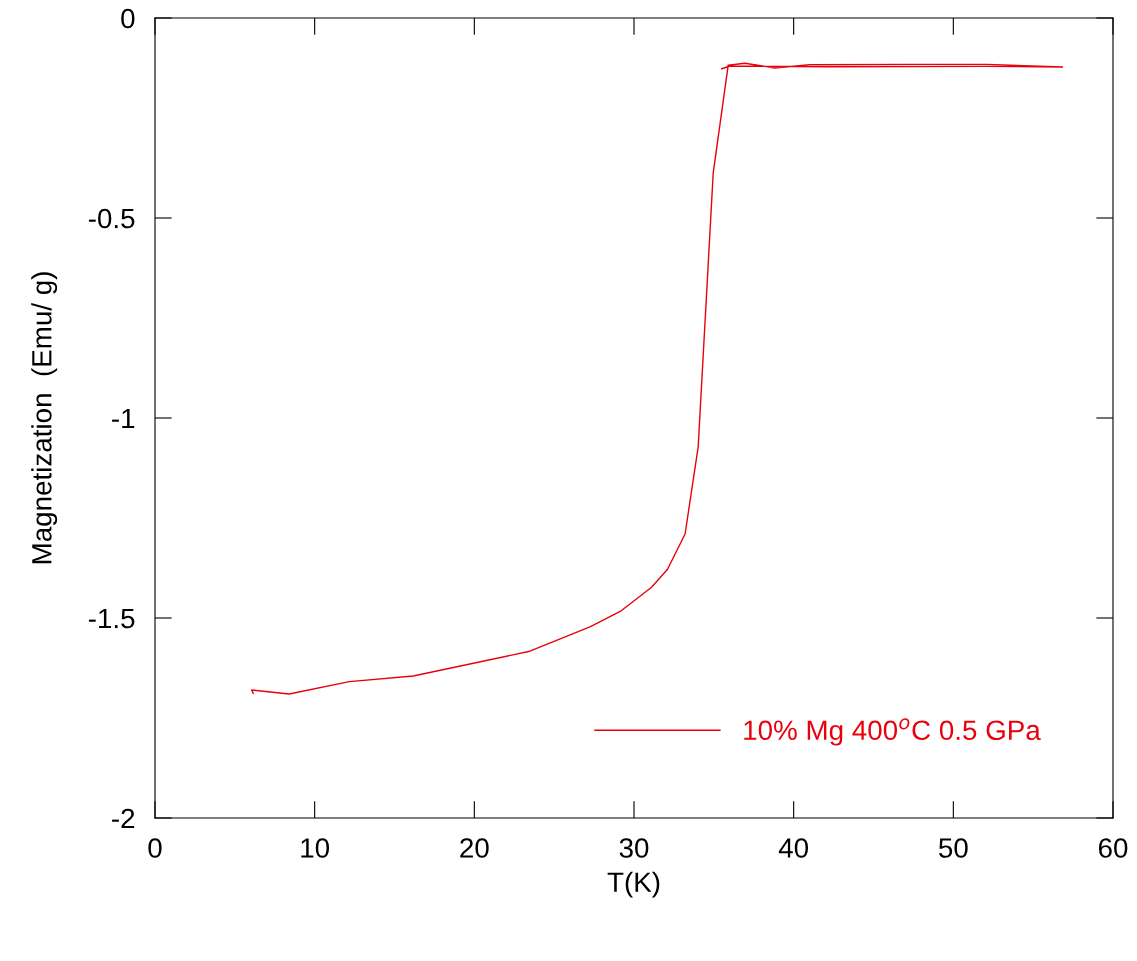 This screenshot has width=1137, height=961. Describe the element at coordinates (155, 848) in the screenshot. I see `x-tick-label: 0` at that location.